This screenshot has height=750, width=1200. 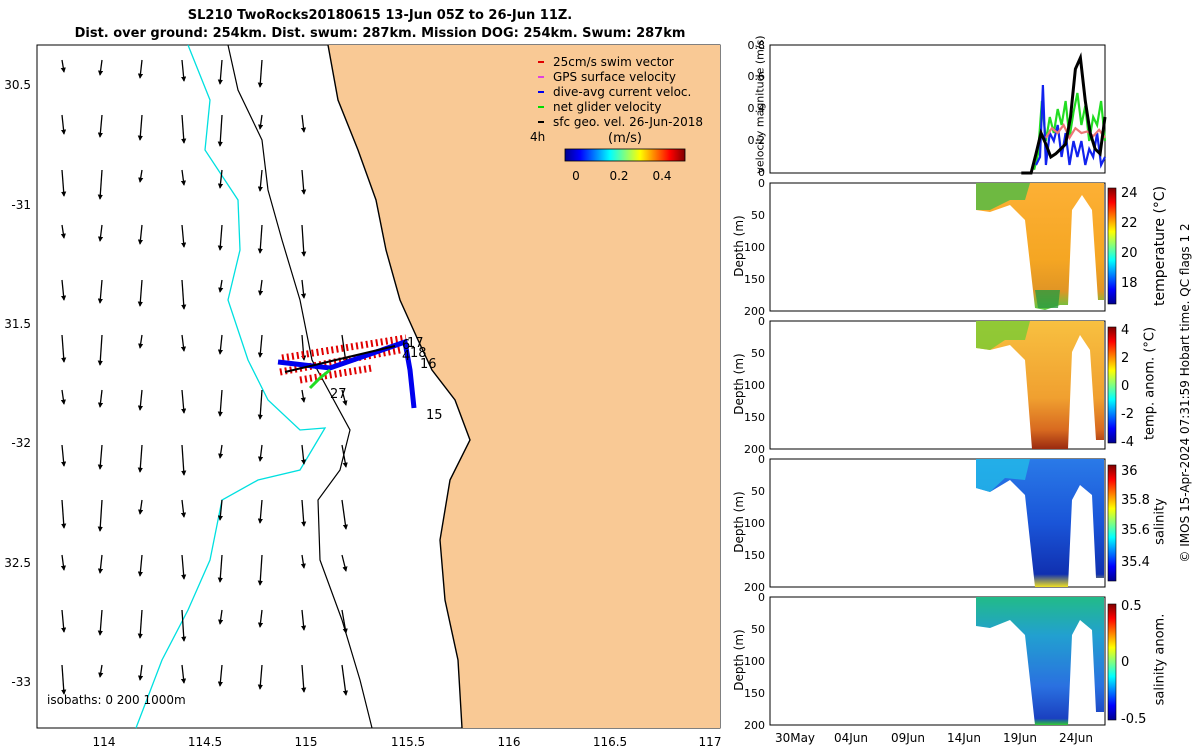 What do you see at coordinates (434, 415) in the screenshot?
I see `day-label: 15` at bounding box center [434, 415].